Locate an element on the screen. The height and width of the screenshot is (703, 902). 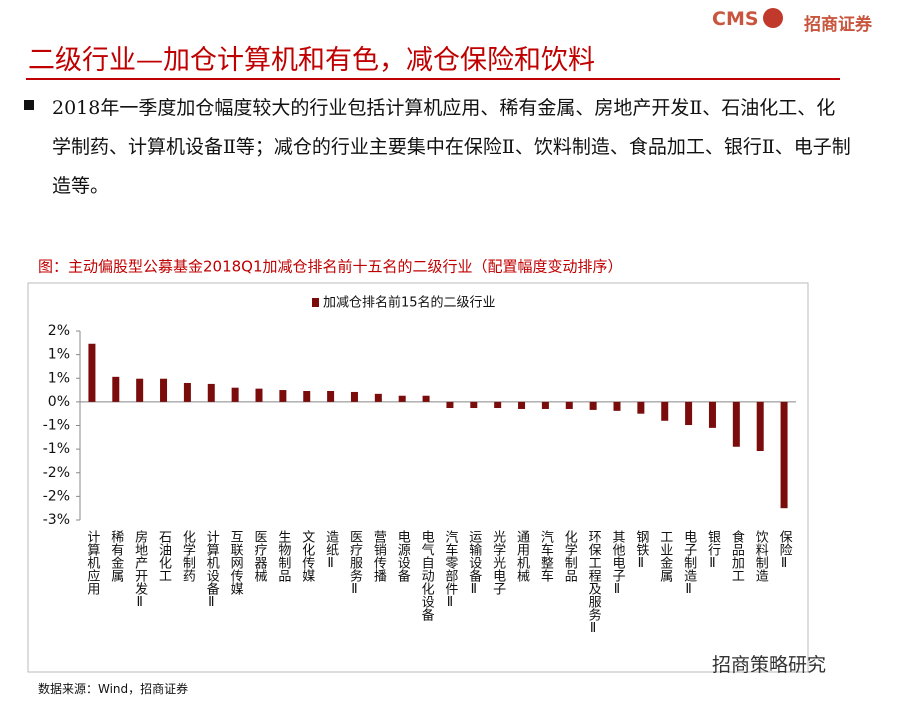
x-tick-label: 计算机应用 is located at coordinates (92, 563).